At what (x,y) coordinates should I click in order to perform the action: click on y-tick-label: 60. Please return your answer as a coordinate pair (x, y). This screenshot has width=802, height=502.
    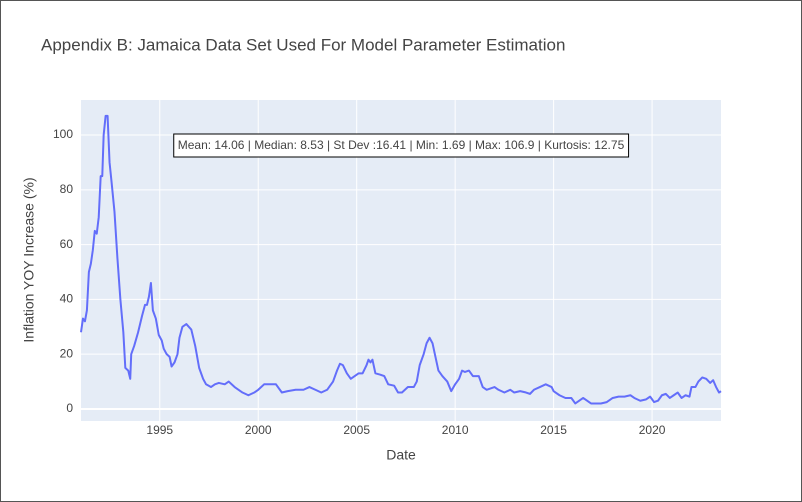
    Looking at the image, I should click on (67, 244).